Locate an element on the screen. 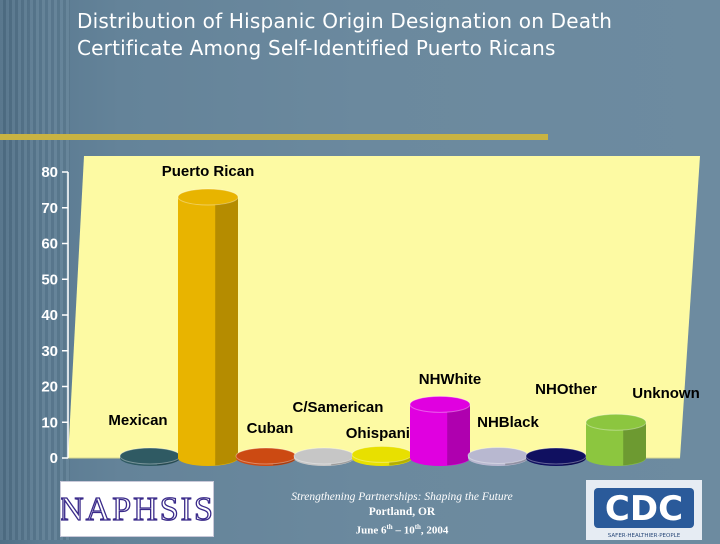 The width and height of the screenshot is (720, 544). footer-line-2: Portland, OR is located at coordinates (402, 512).